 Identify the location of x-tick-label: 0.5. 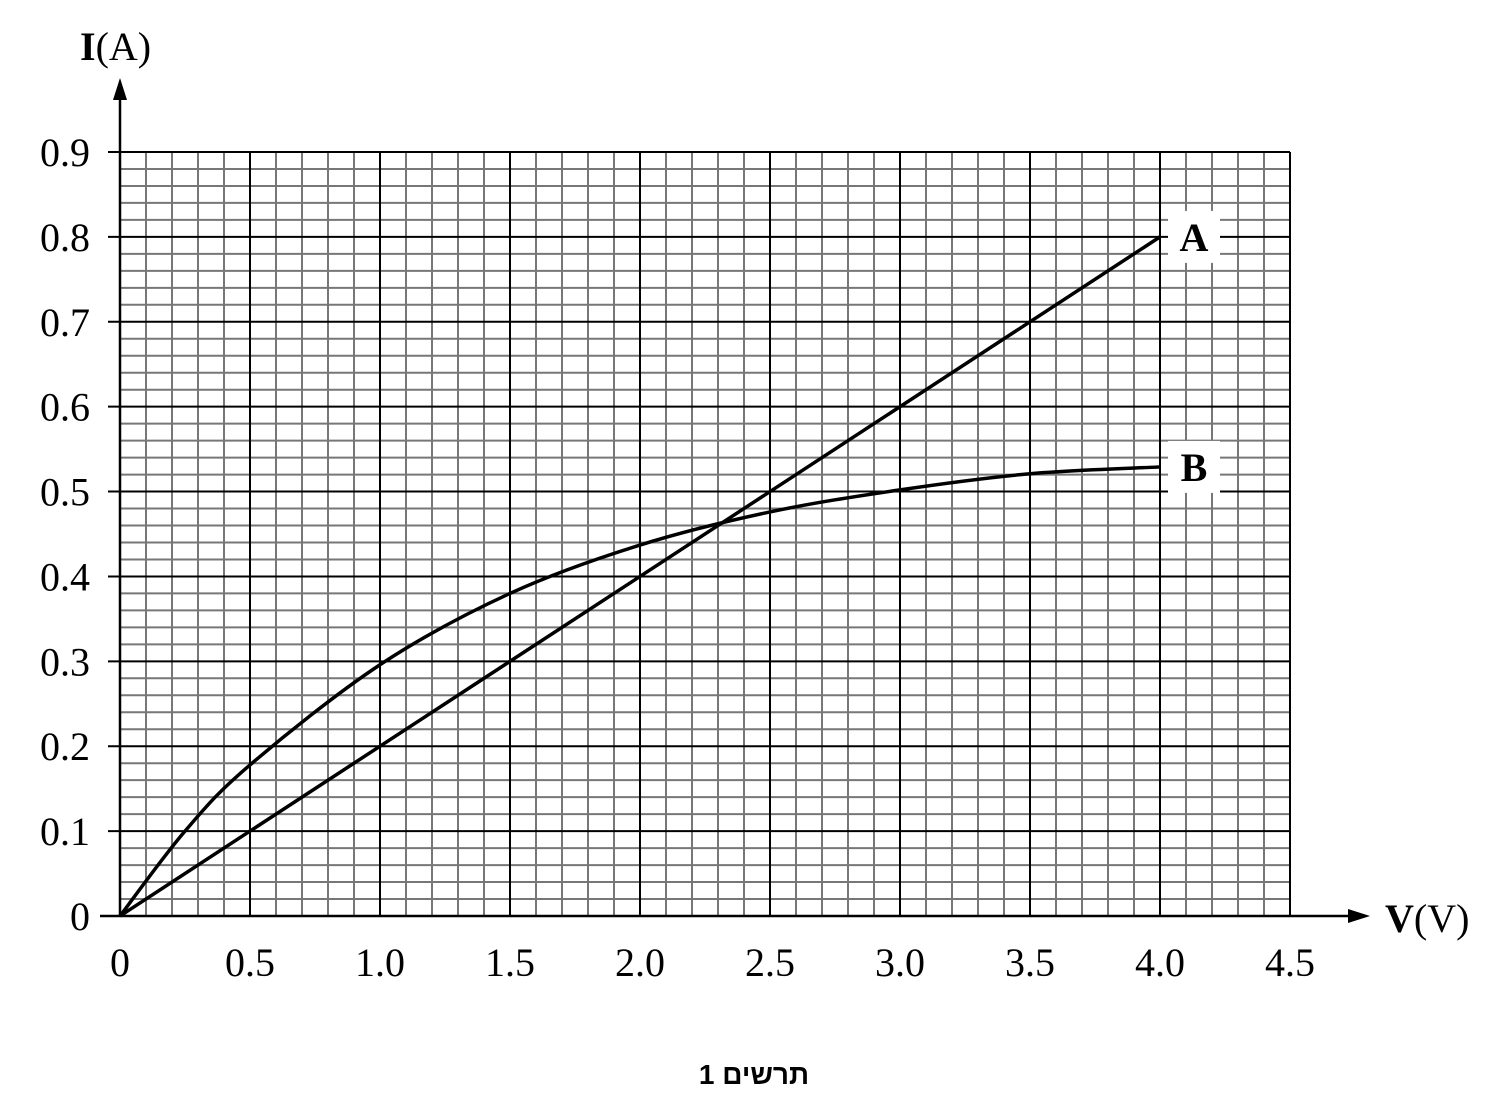
(250, 962).